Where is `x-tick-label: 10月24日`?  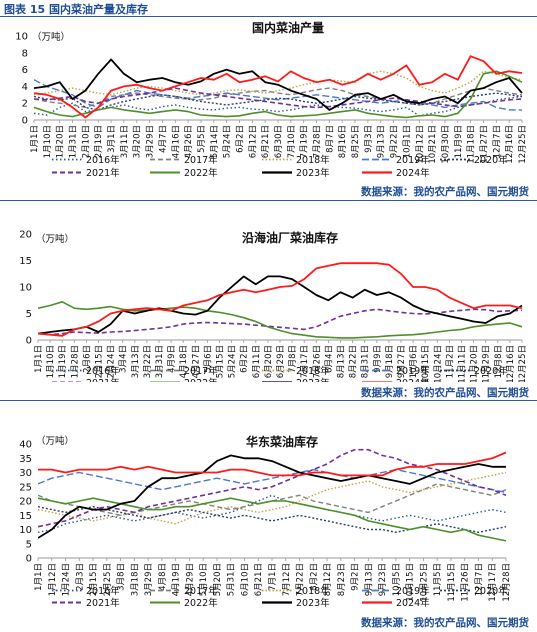
x-tick-label: 10月24日 is located at coordinates (438, 363).